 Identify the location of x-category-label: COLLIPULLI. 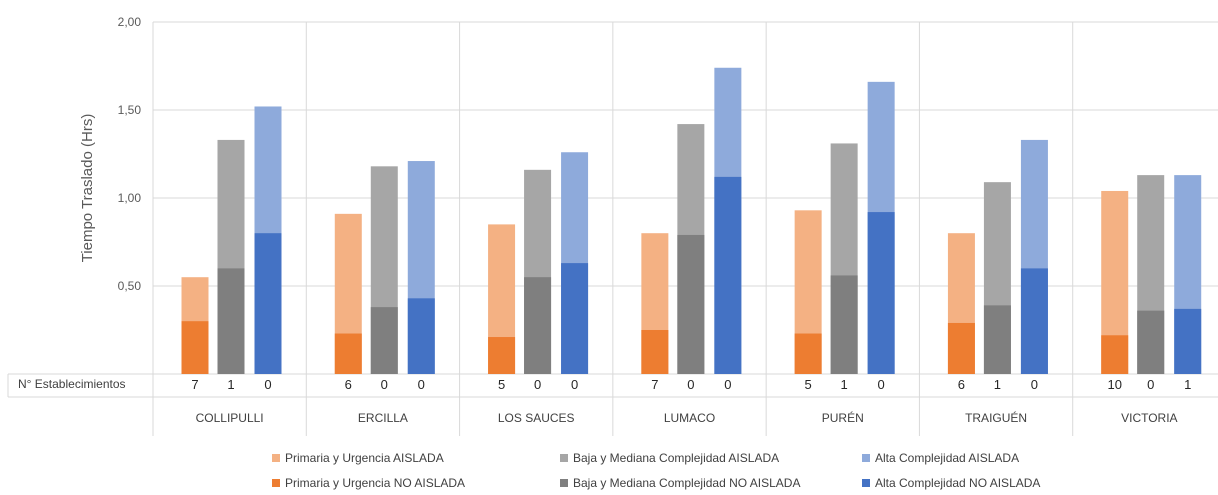
(230, 418).